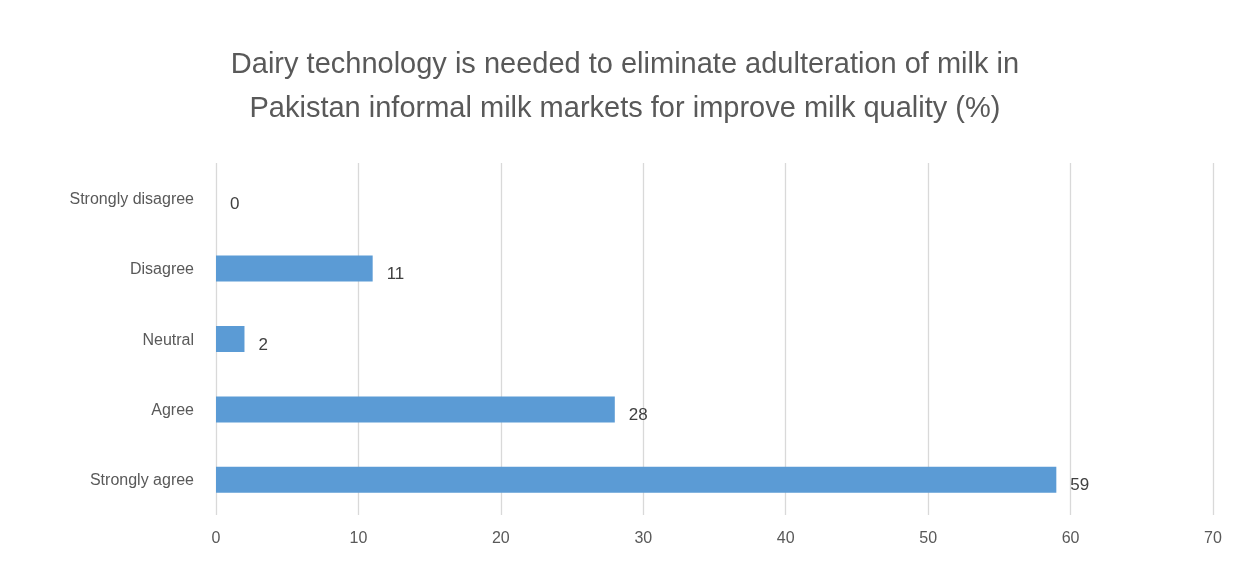 The height and width of the screenshot is (579, 1250). I want to click on data-label: 28, so click(638, 414).